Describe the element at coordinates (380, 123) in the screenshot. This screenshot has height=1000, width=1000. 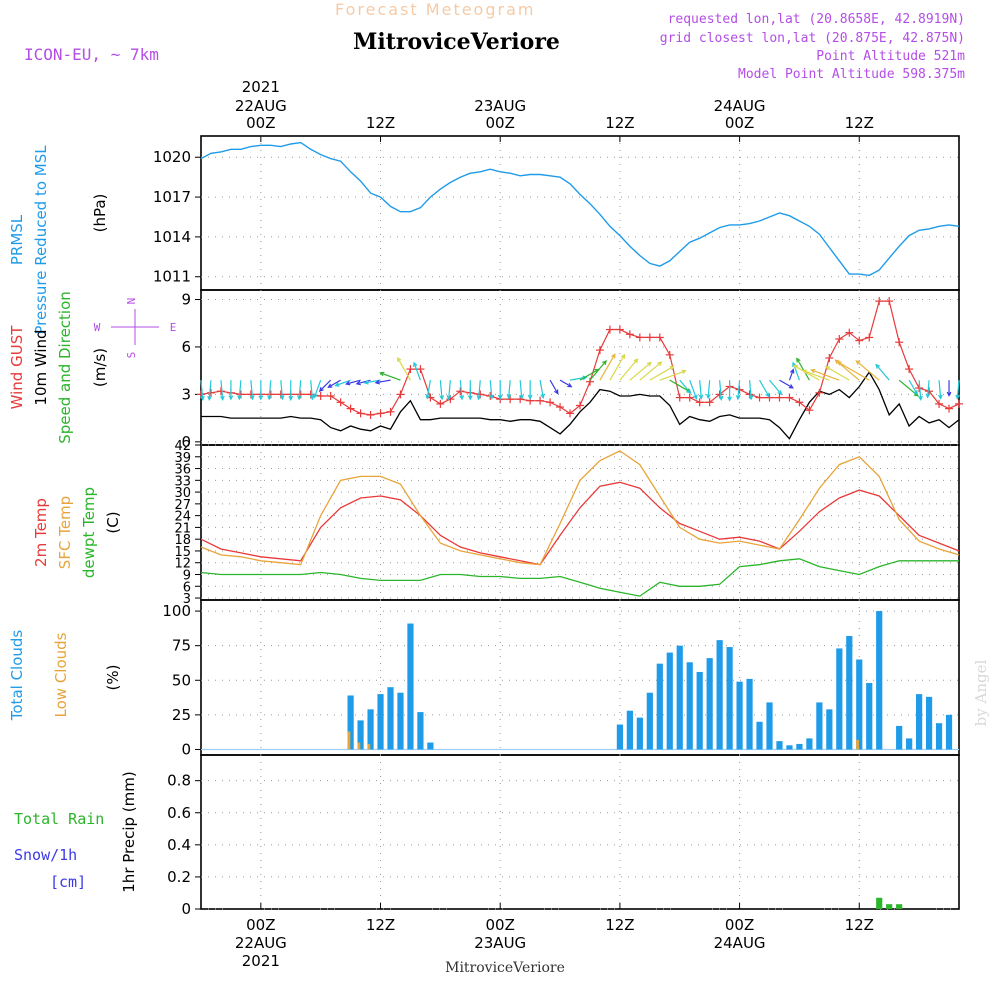
I see `top-time-label: 12Z` at that location.